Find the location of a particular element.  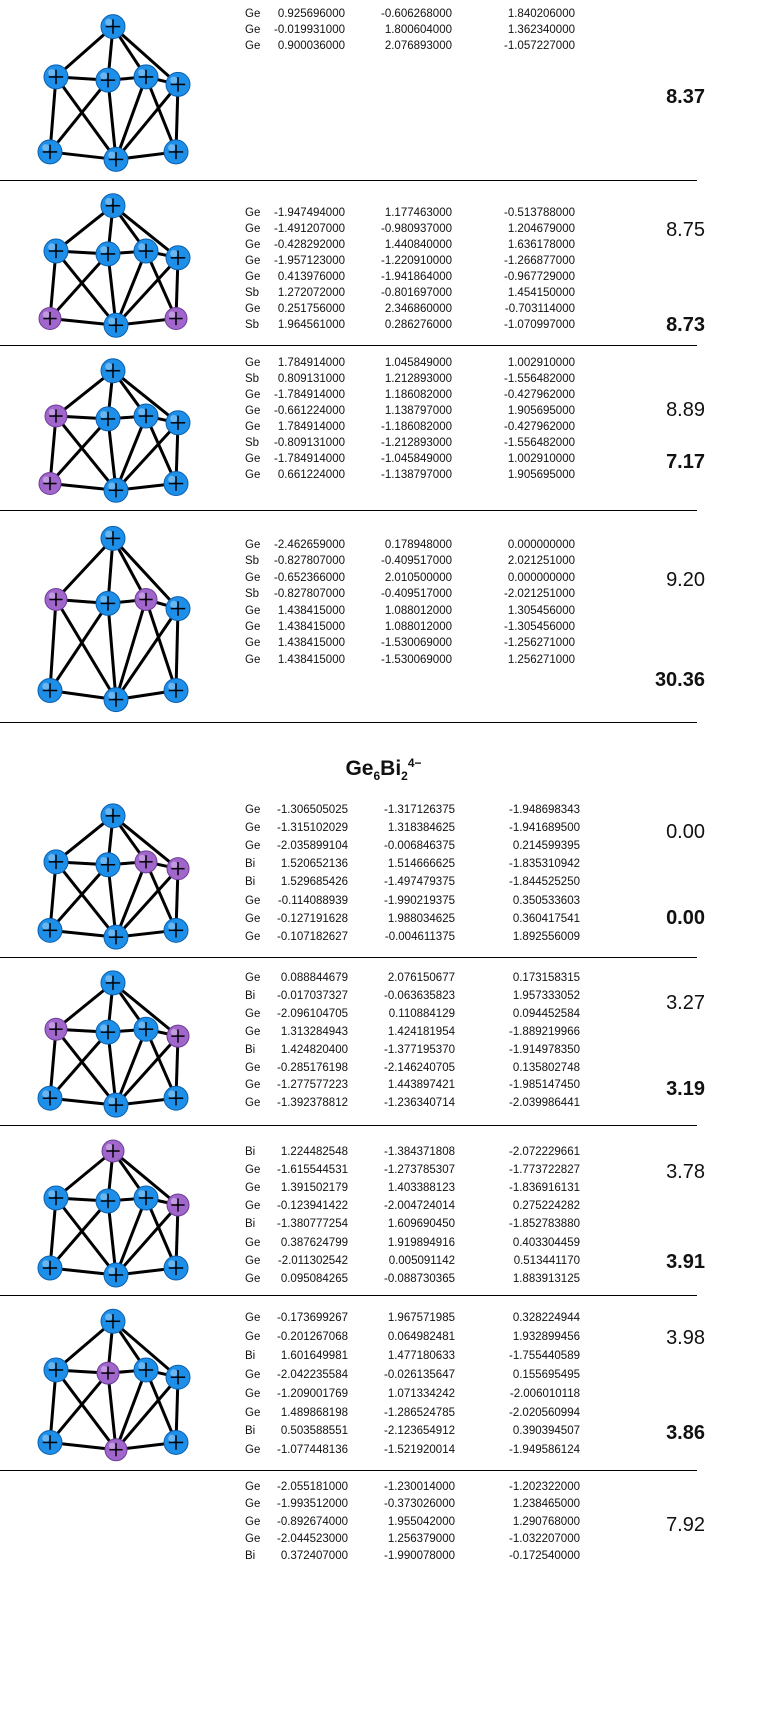

coordinate: -1.070997000 is located at coordinates (539, 325).